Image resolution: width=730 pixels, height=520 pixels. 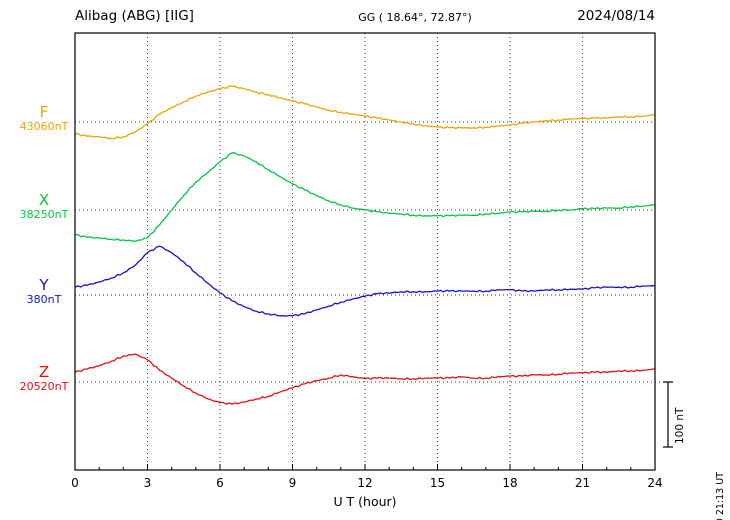 I want to click on component-label-f: F 43060nT, so click(x=44, y=118).